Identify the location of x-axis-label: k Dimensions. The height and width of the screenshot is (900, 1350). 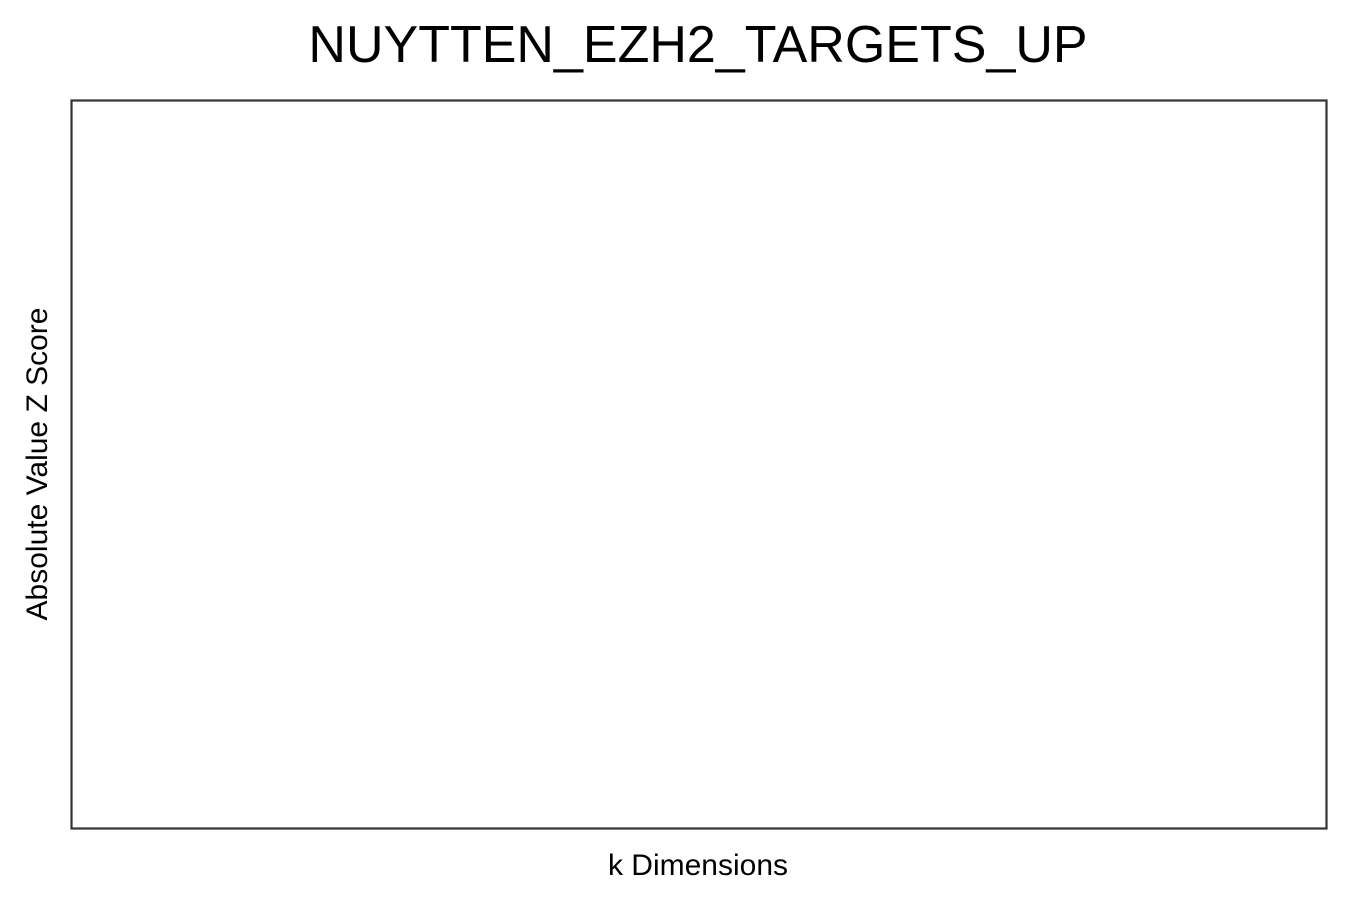
(698, 865).